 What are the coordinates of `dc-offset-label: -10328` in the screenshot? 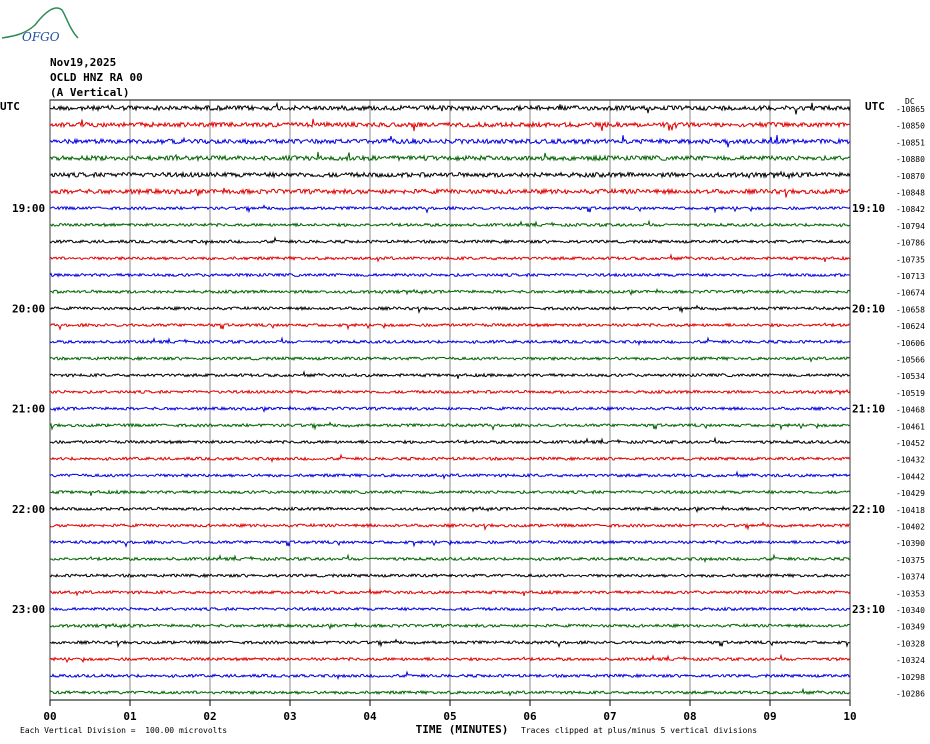 It's located at (910, 643).